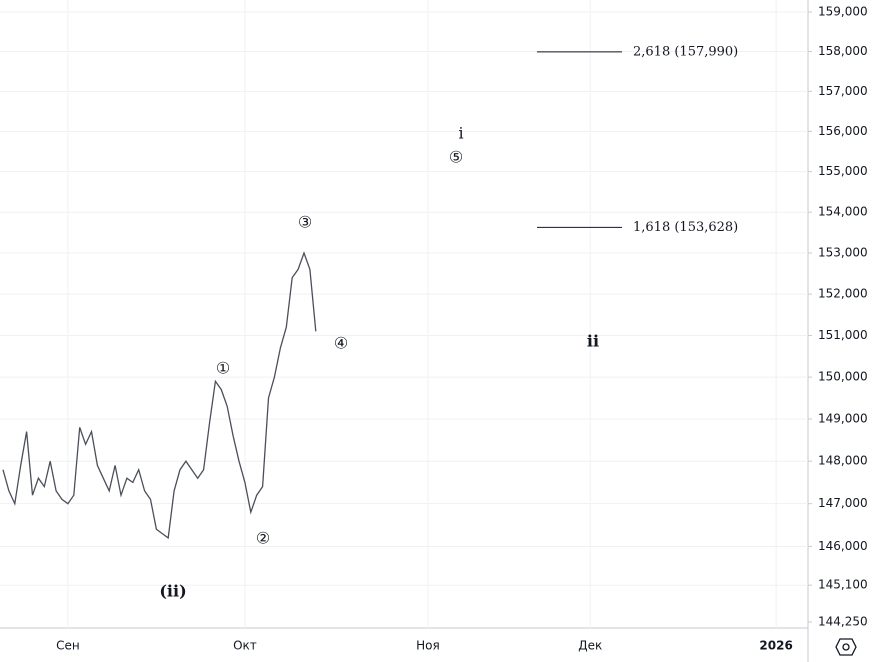 The image size is (881, 662). I want to click on y-tick-label: 153,000, so click(843, 253).